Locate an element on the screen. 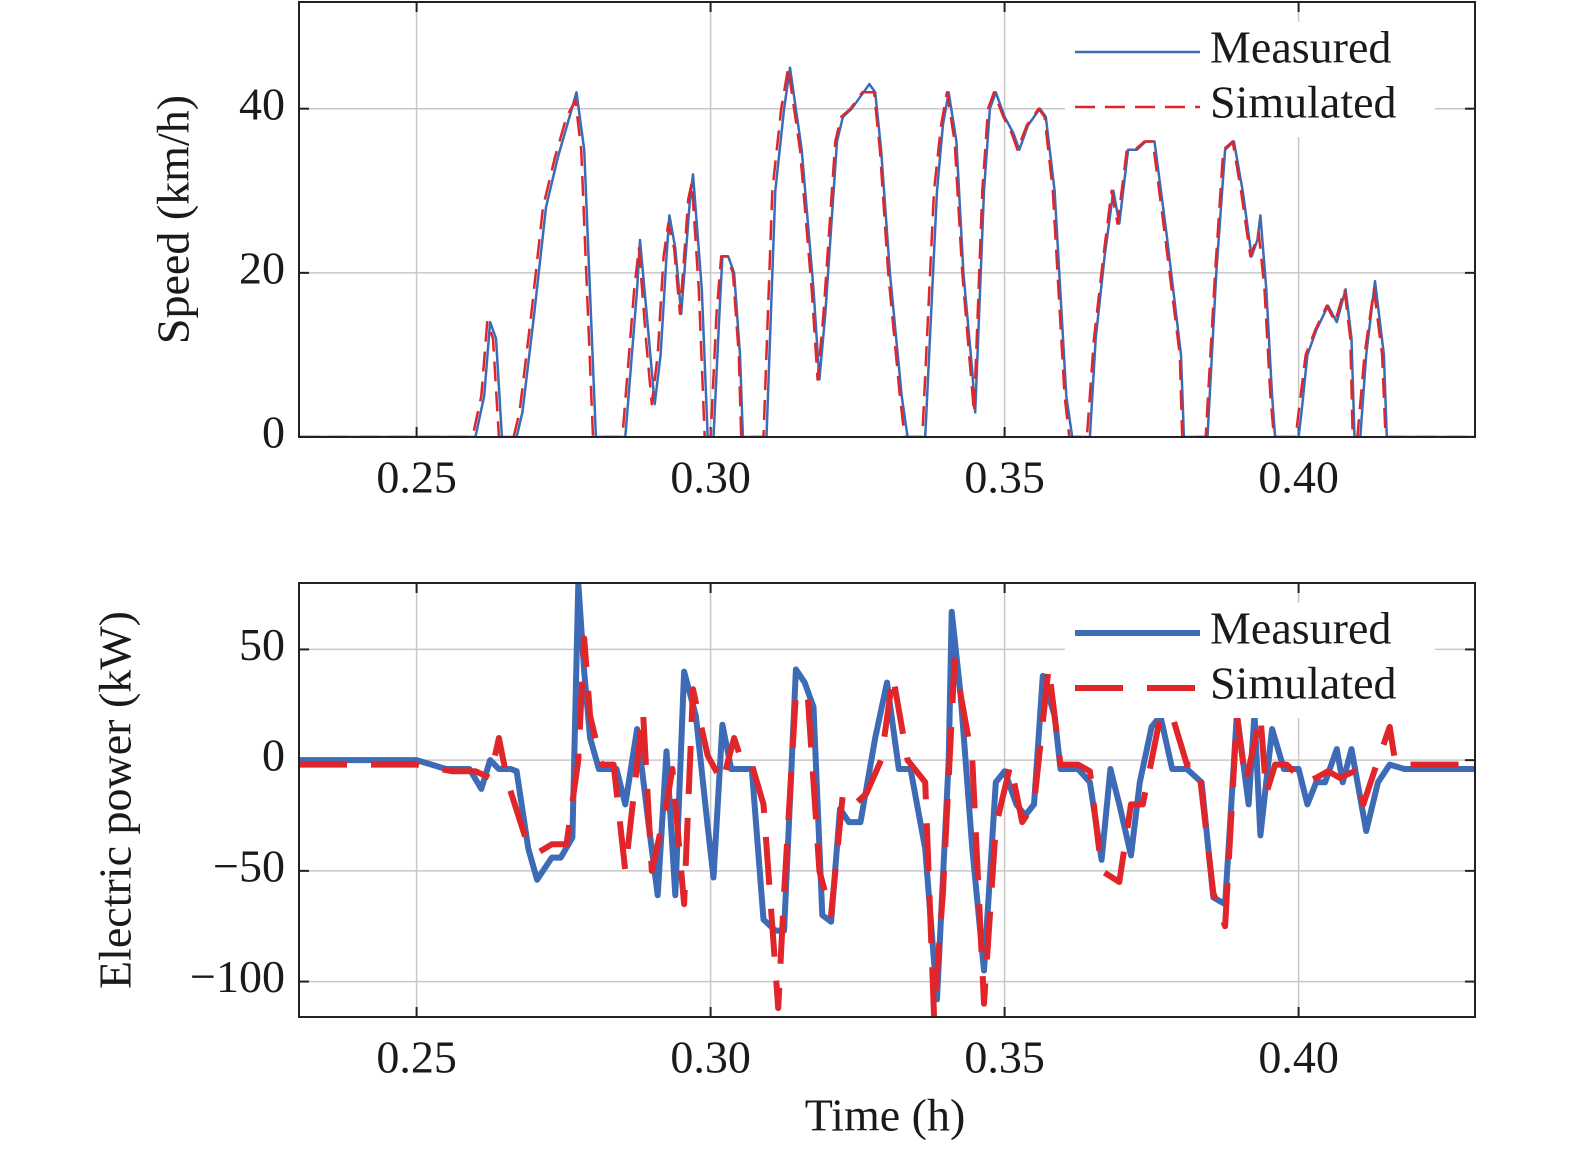 The width and height of the screenshot is (1575, 1157). y-tick-label: 50 is located at coordinates (262, 644).